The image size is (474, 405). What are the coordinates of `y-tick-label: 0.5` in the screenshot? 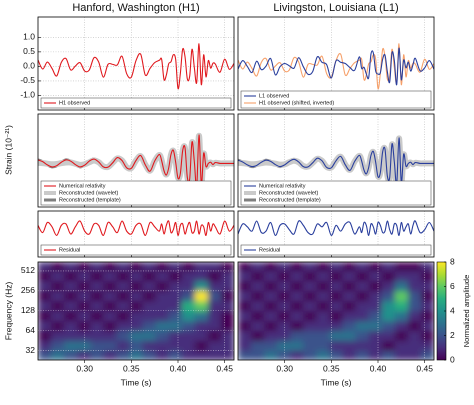 It's located at (29, 51).